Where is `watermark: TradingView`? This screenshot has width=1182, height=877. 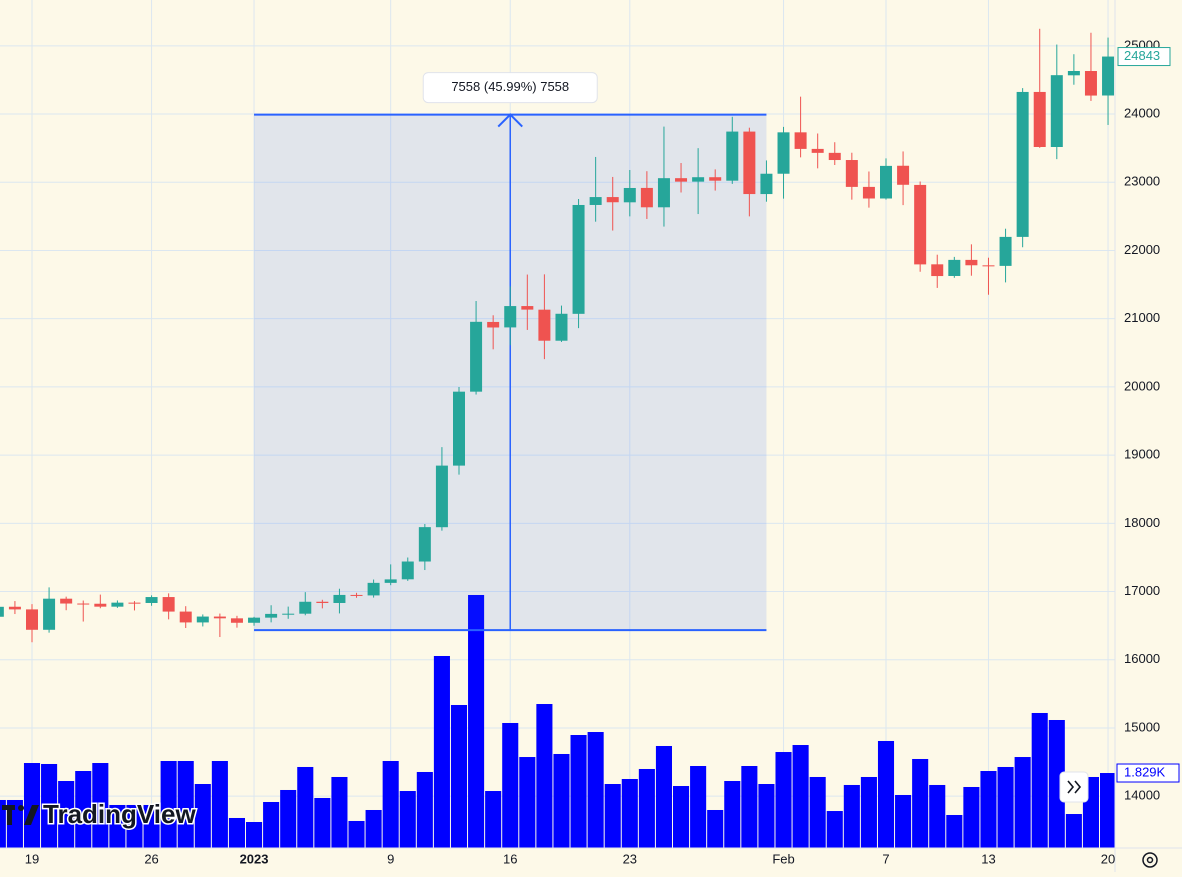 watermark: TradingView is located at coordinates (100, 813).